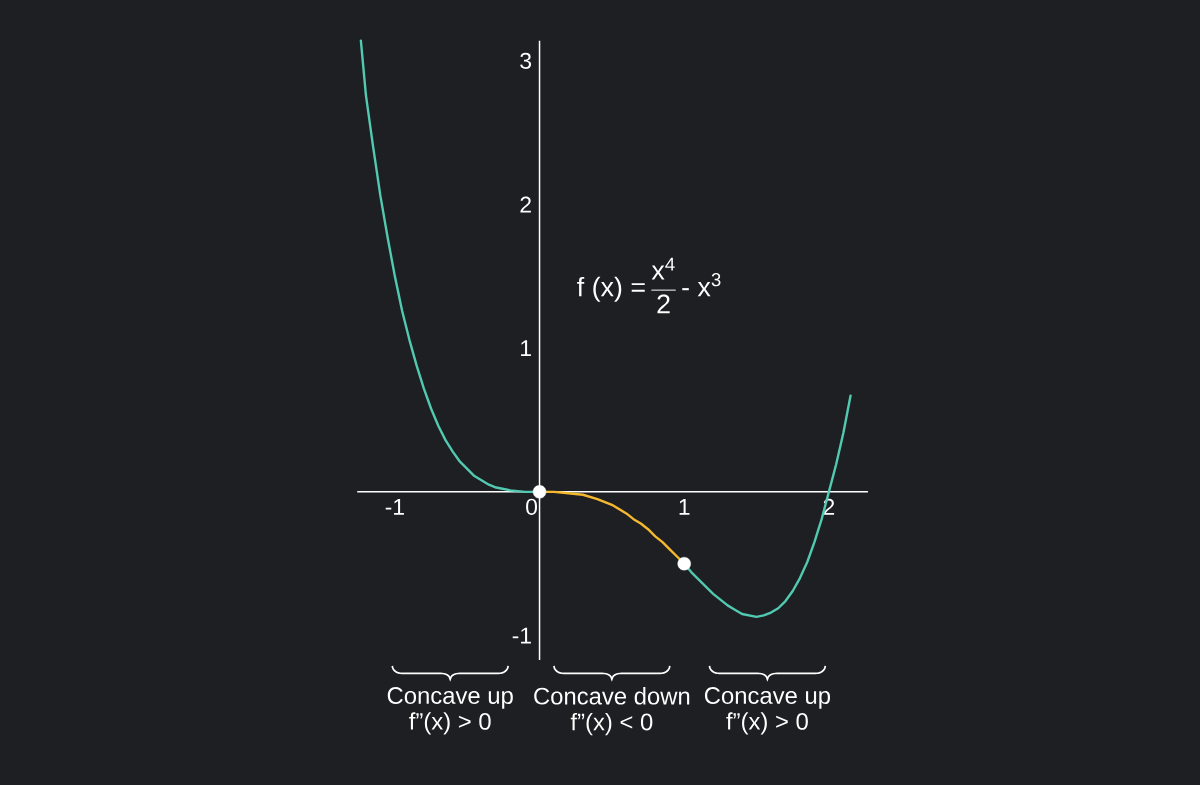  Describe the element at coordinates (394, 506) in the screenshot. I see `x-tick-label: -1` at that location.